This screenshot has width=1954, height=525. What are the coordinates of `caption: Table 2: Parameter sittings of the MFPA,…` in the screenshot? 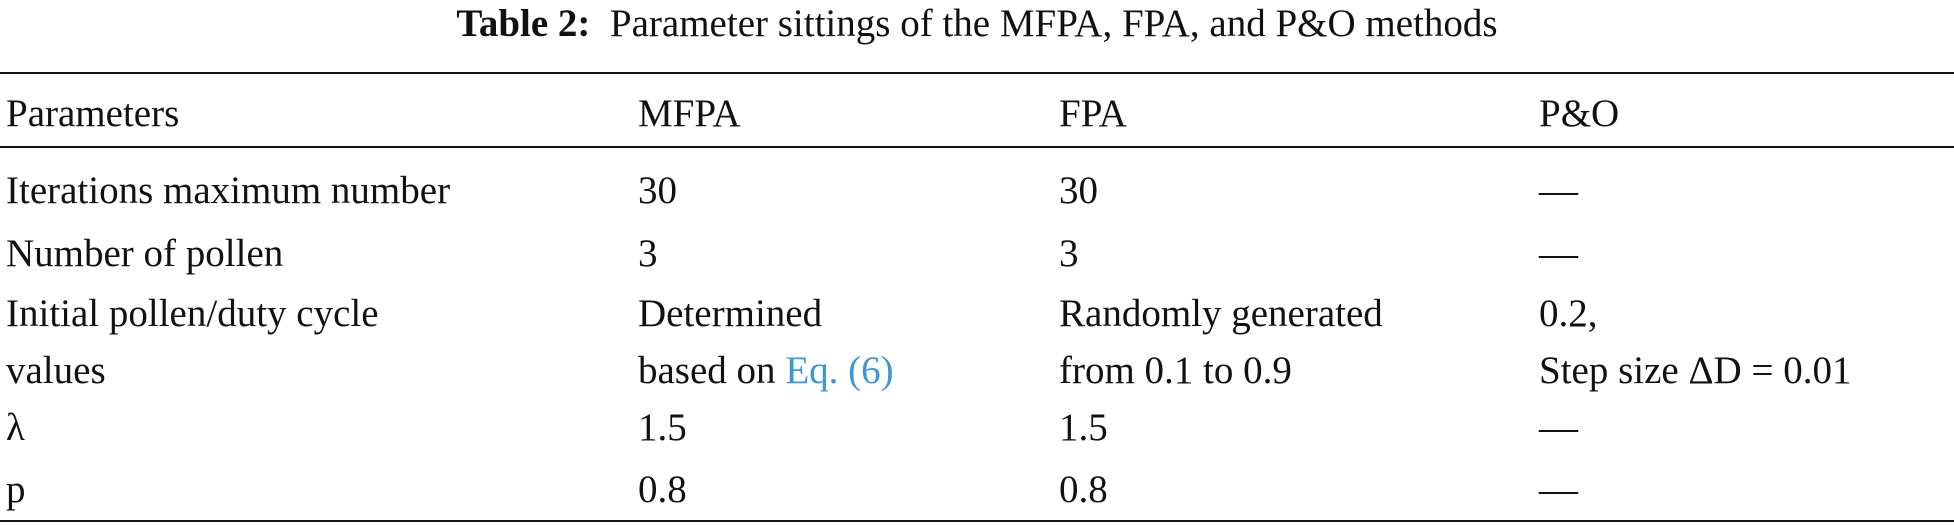 It's located at (977, 23).